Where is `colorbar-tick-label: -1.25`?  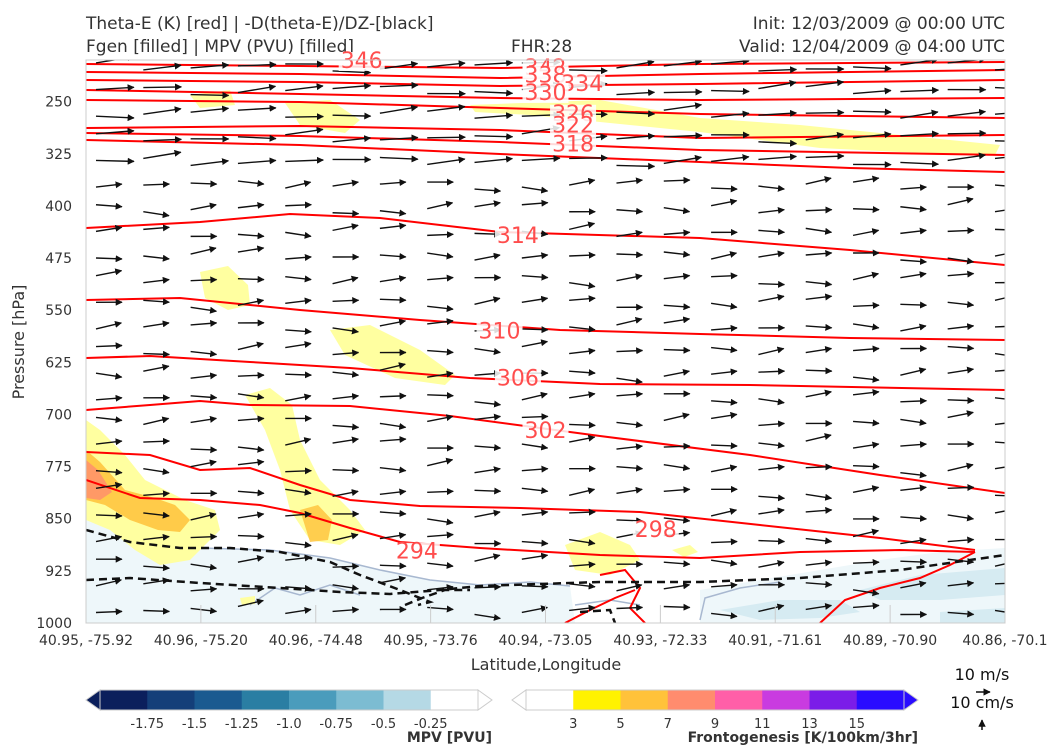 colorbar-tick-label: -1.25 is located at coordinates (242, 724).